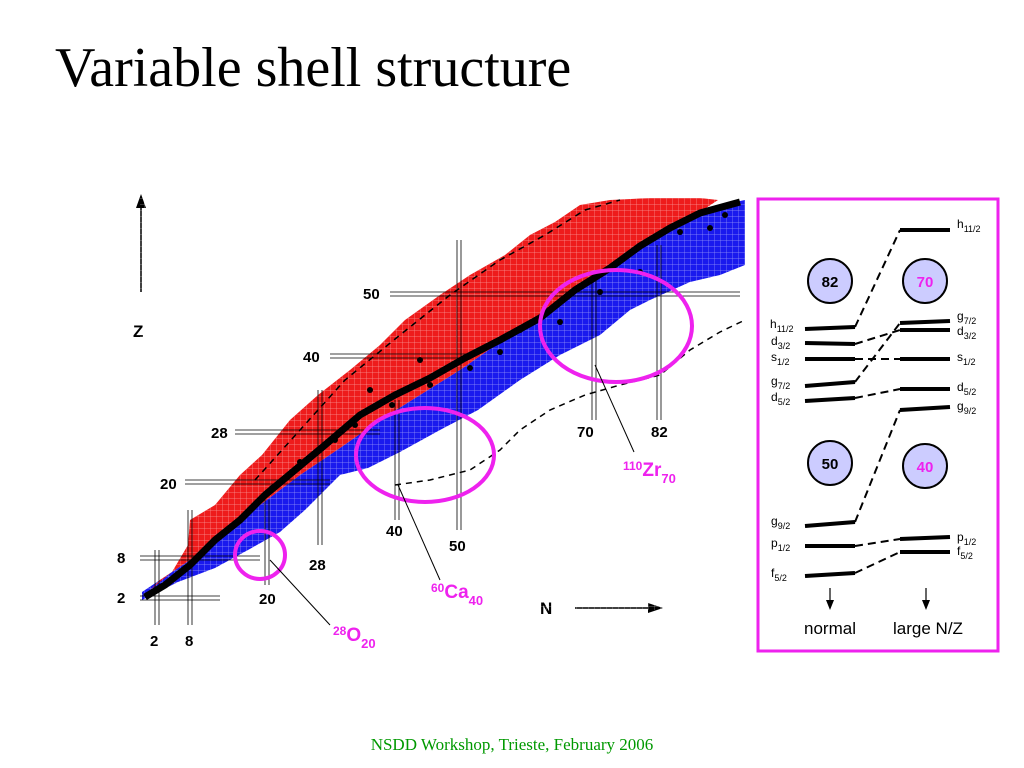  I want to click on n-magic-20: 20, so click(267, 599).